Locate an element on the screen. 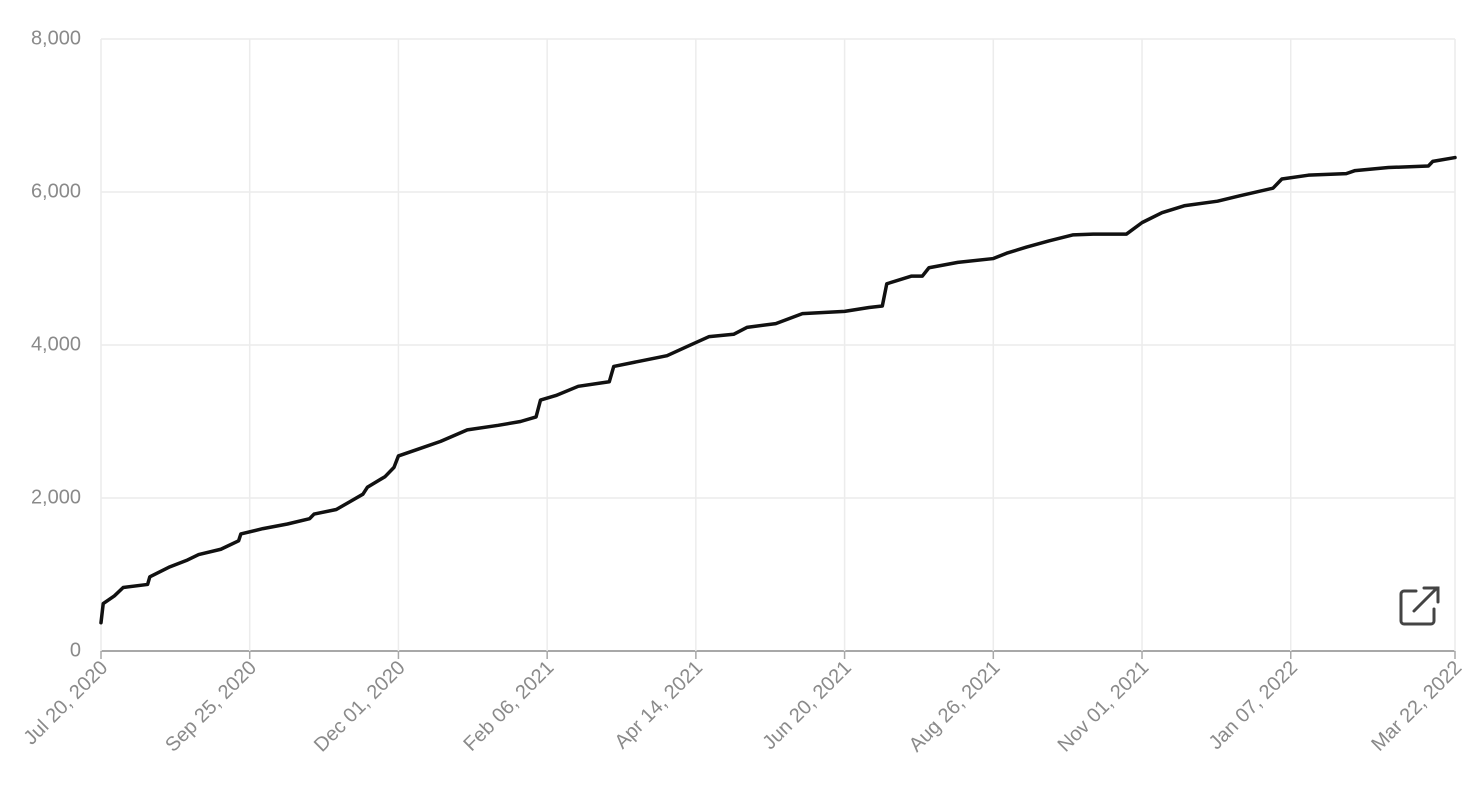 The width and height of the screenshot is (1472, 809). y-tick-label: 0 is located at coordinates (75, 650).